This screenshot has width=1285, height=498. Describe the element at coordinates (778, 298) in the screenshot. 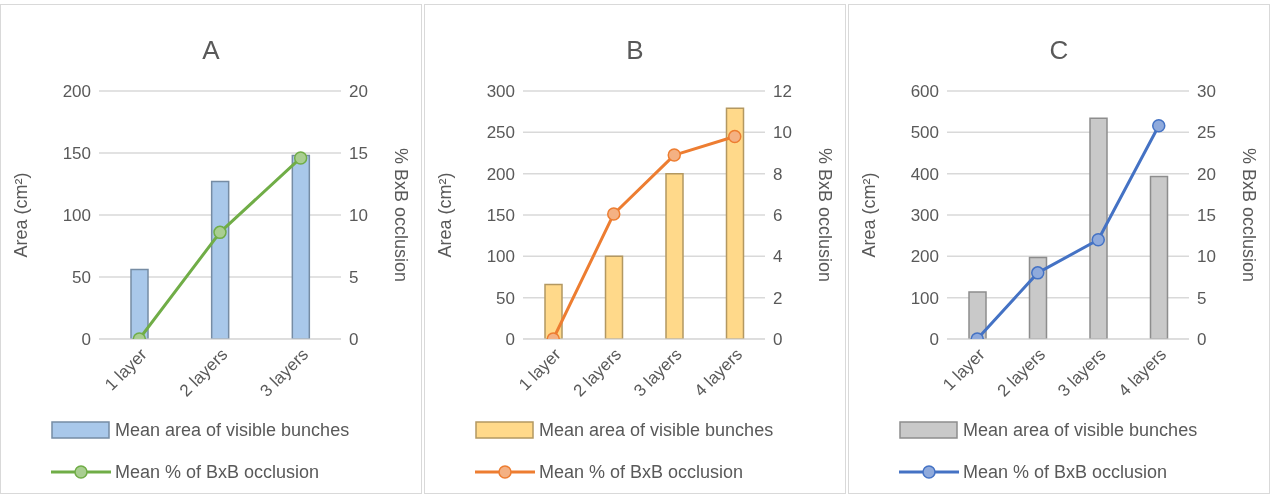

I see `y2-tick-label: 2` at that location.